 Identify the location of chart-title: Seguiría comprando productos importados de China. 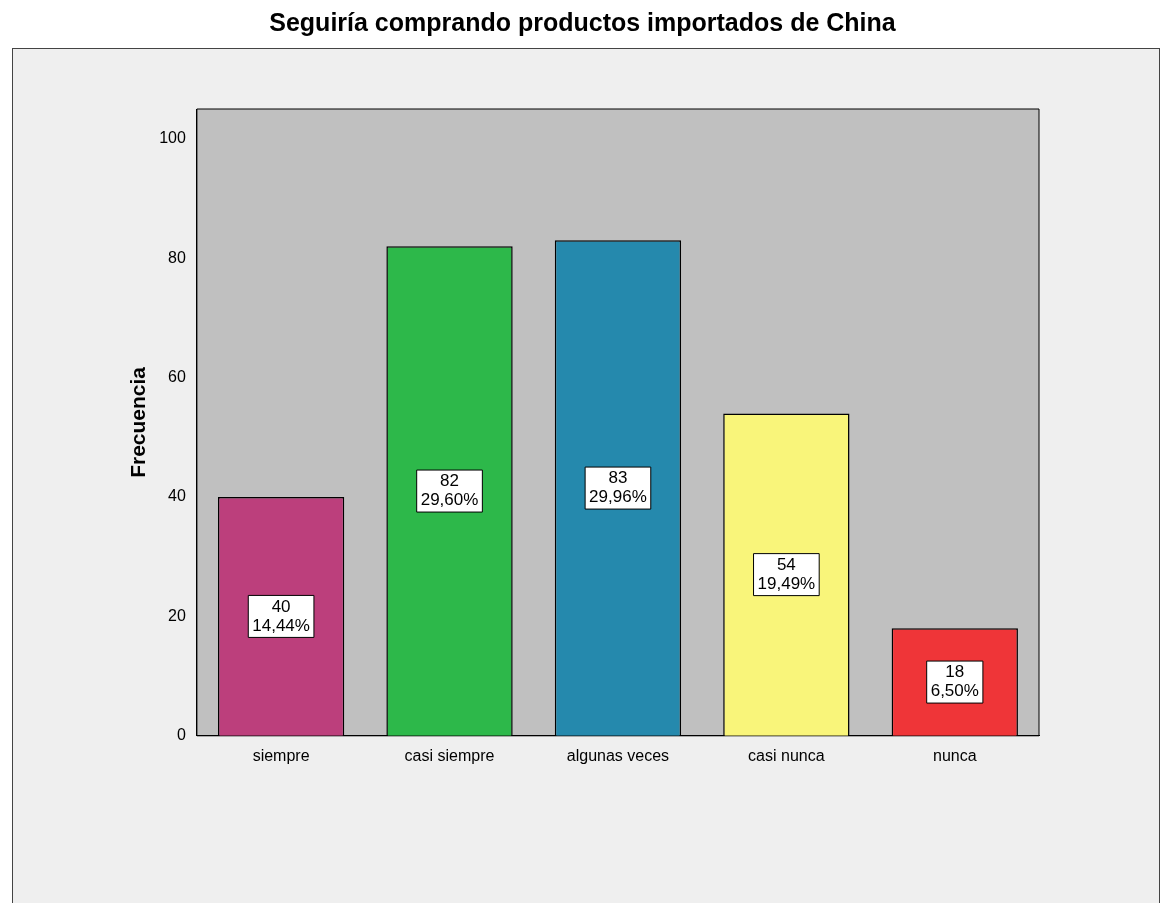
(582, 22).